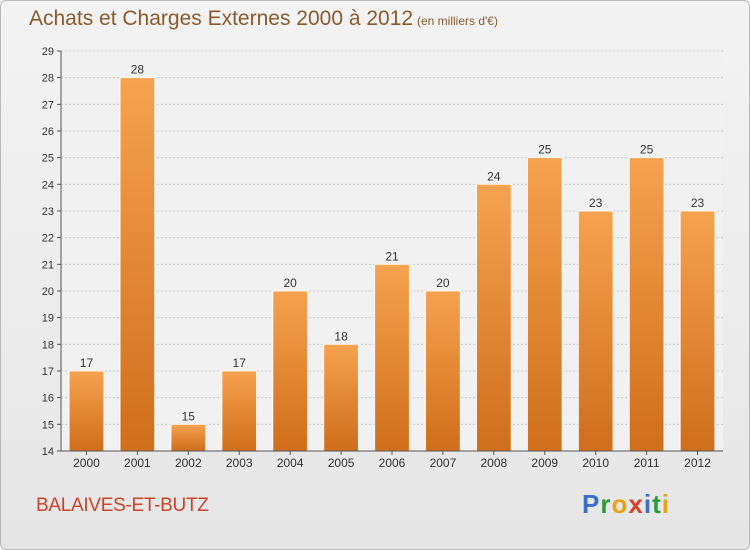  What do you see at coordinates (591, 504) in the screenshot?
I see `logo-letter: P` at bounding box center [591, 504].